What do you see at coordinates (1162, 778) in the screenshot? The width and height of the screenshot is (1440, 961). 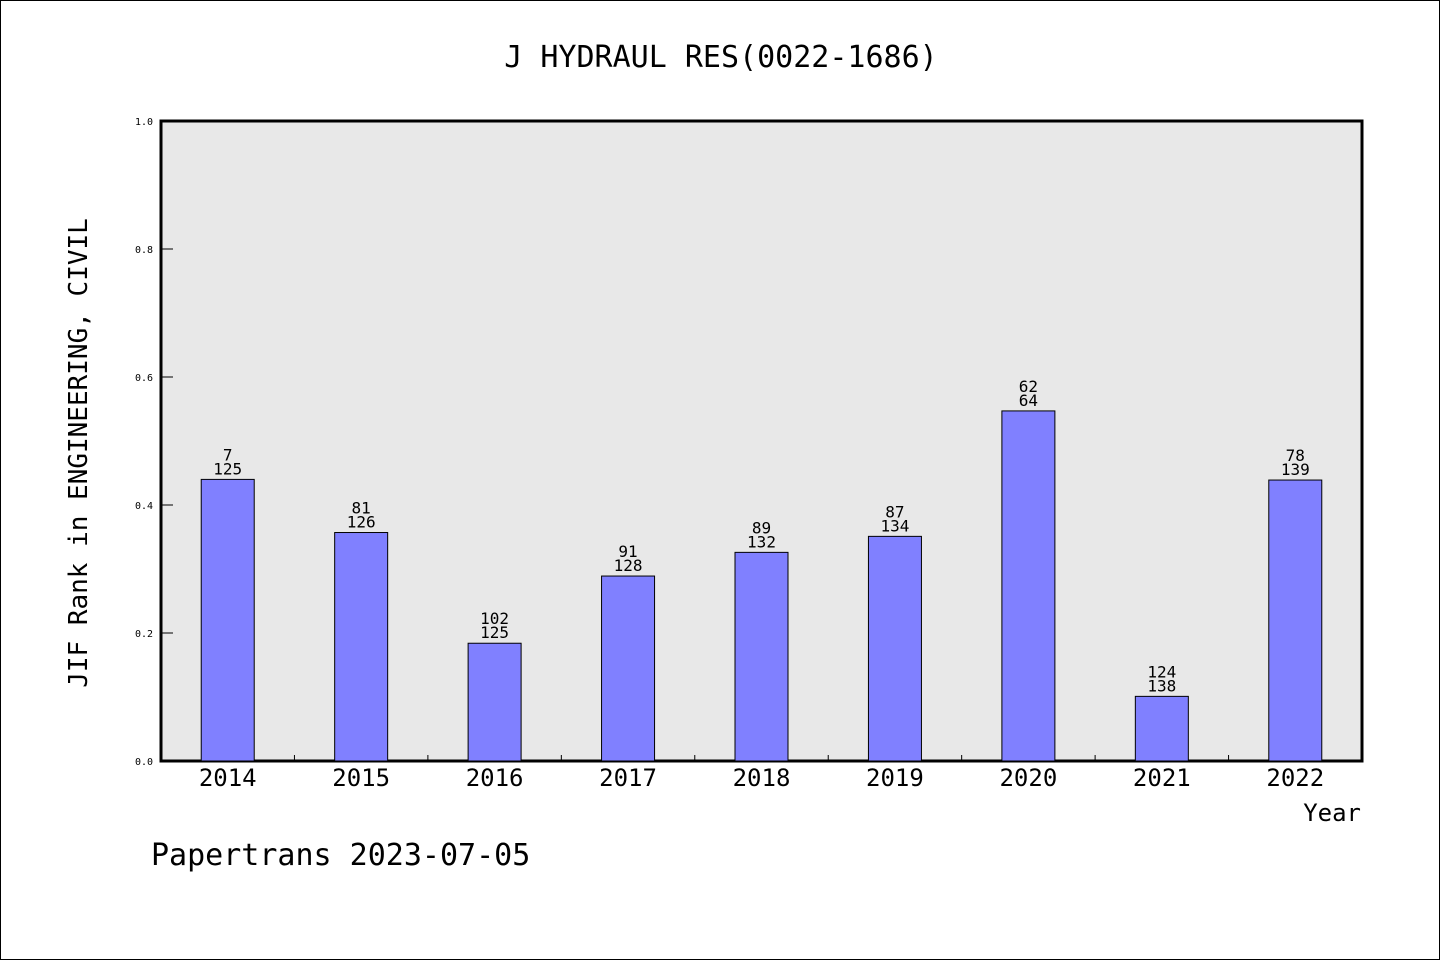 I see `x-tick-label: 2021` at bounding box center [1162, 778].